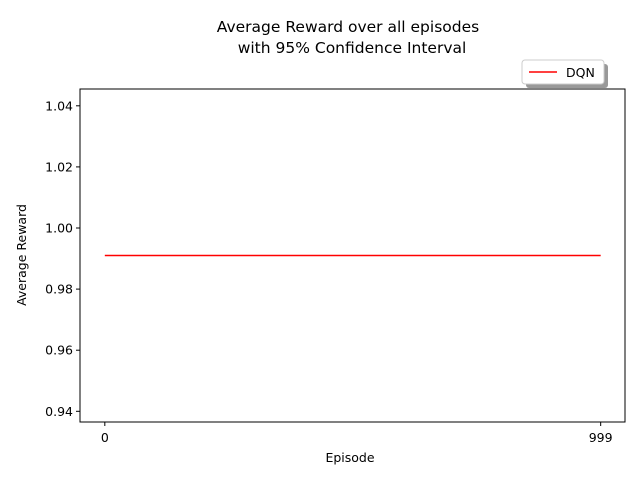  What do you see at coordinates (59, 411) in the screenshot?
I see `y-tick-label: 0.94` at bounding box center [59, 411].